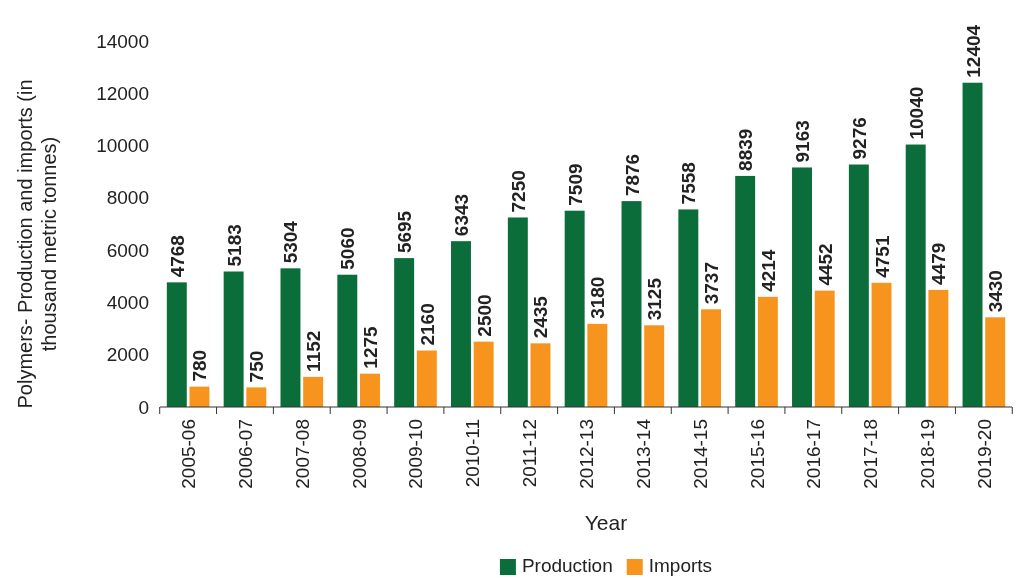 Image resolution: width=1035 pixels, height=578 pixels. What do you see at coordinates (598, 297) in the screenshot?
I see `data-label: 3180` at bounding box center [598, 297].